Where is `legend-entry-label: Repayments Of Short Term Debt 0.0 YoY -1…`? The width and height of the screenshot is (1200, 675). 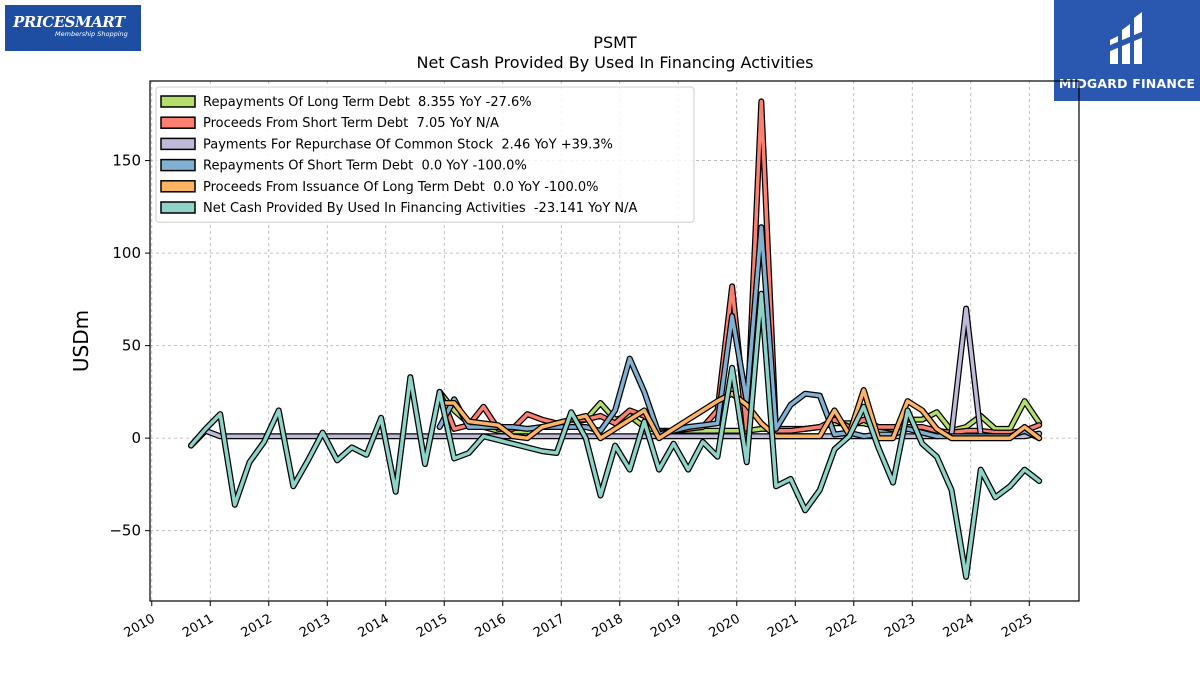 legend-entry-label: Repayments Of Short Term Debt 0.0 YoY -1… is located at coordinates (365, 166).